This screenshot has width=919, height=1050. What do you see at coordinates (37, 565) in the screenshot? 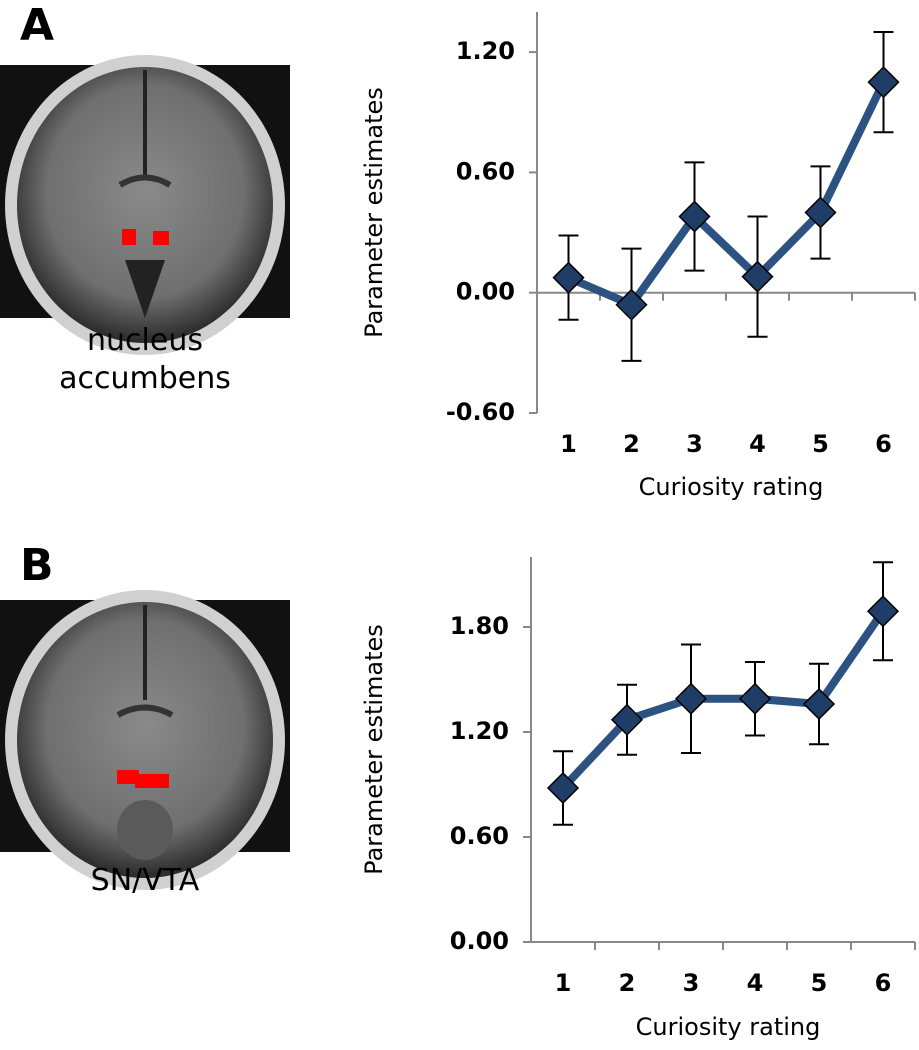
I see `panel-label: B` at bounding box center [37, 565].